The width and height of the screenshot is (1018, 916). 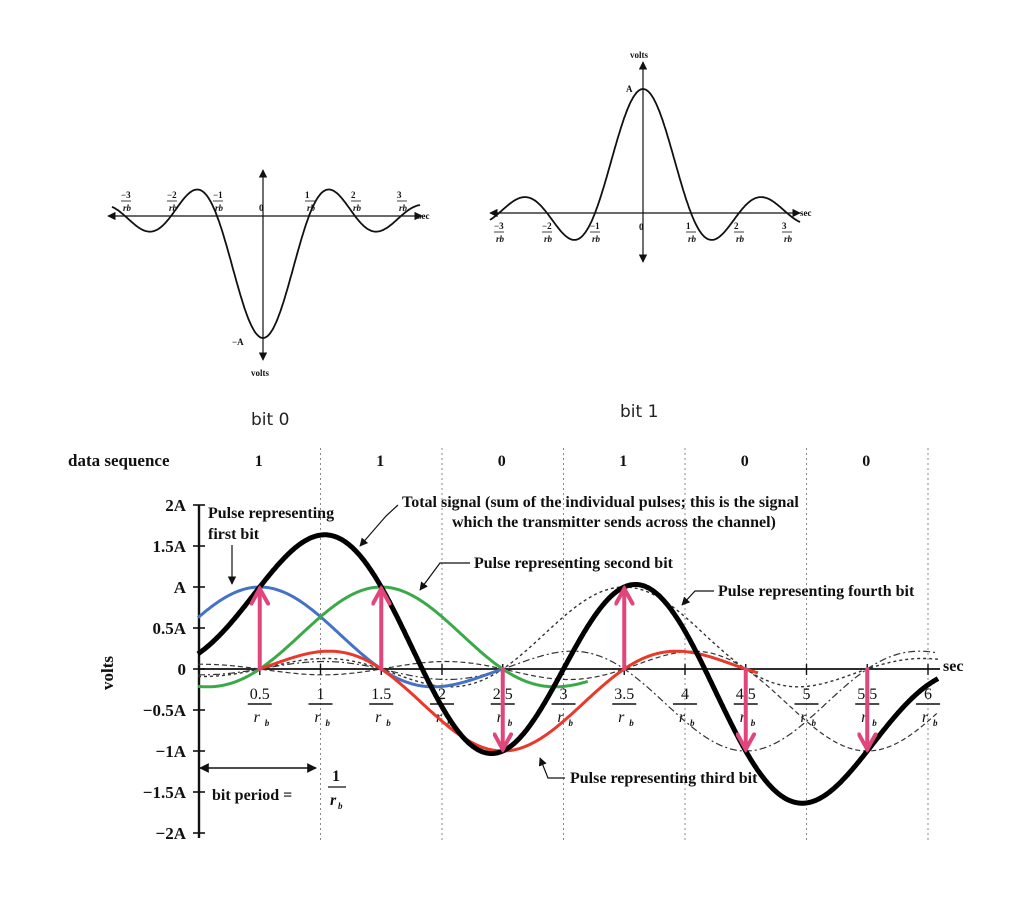 What do you see at coordinates (218, 201) in the screenshot?
I see `bit0-tick-label: −1 rb` at bounding box center [218, 201].